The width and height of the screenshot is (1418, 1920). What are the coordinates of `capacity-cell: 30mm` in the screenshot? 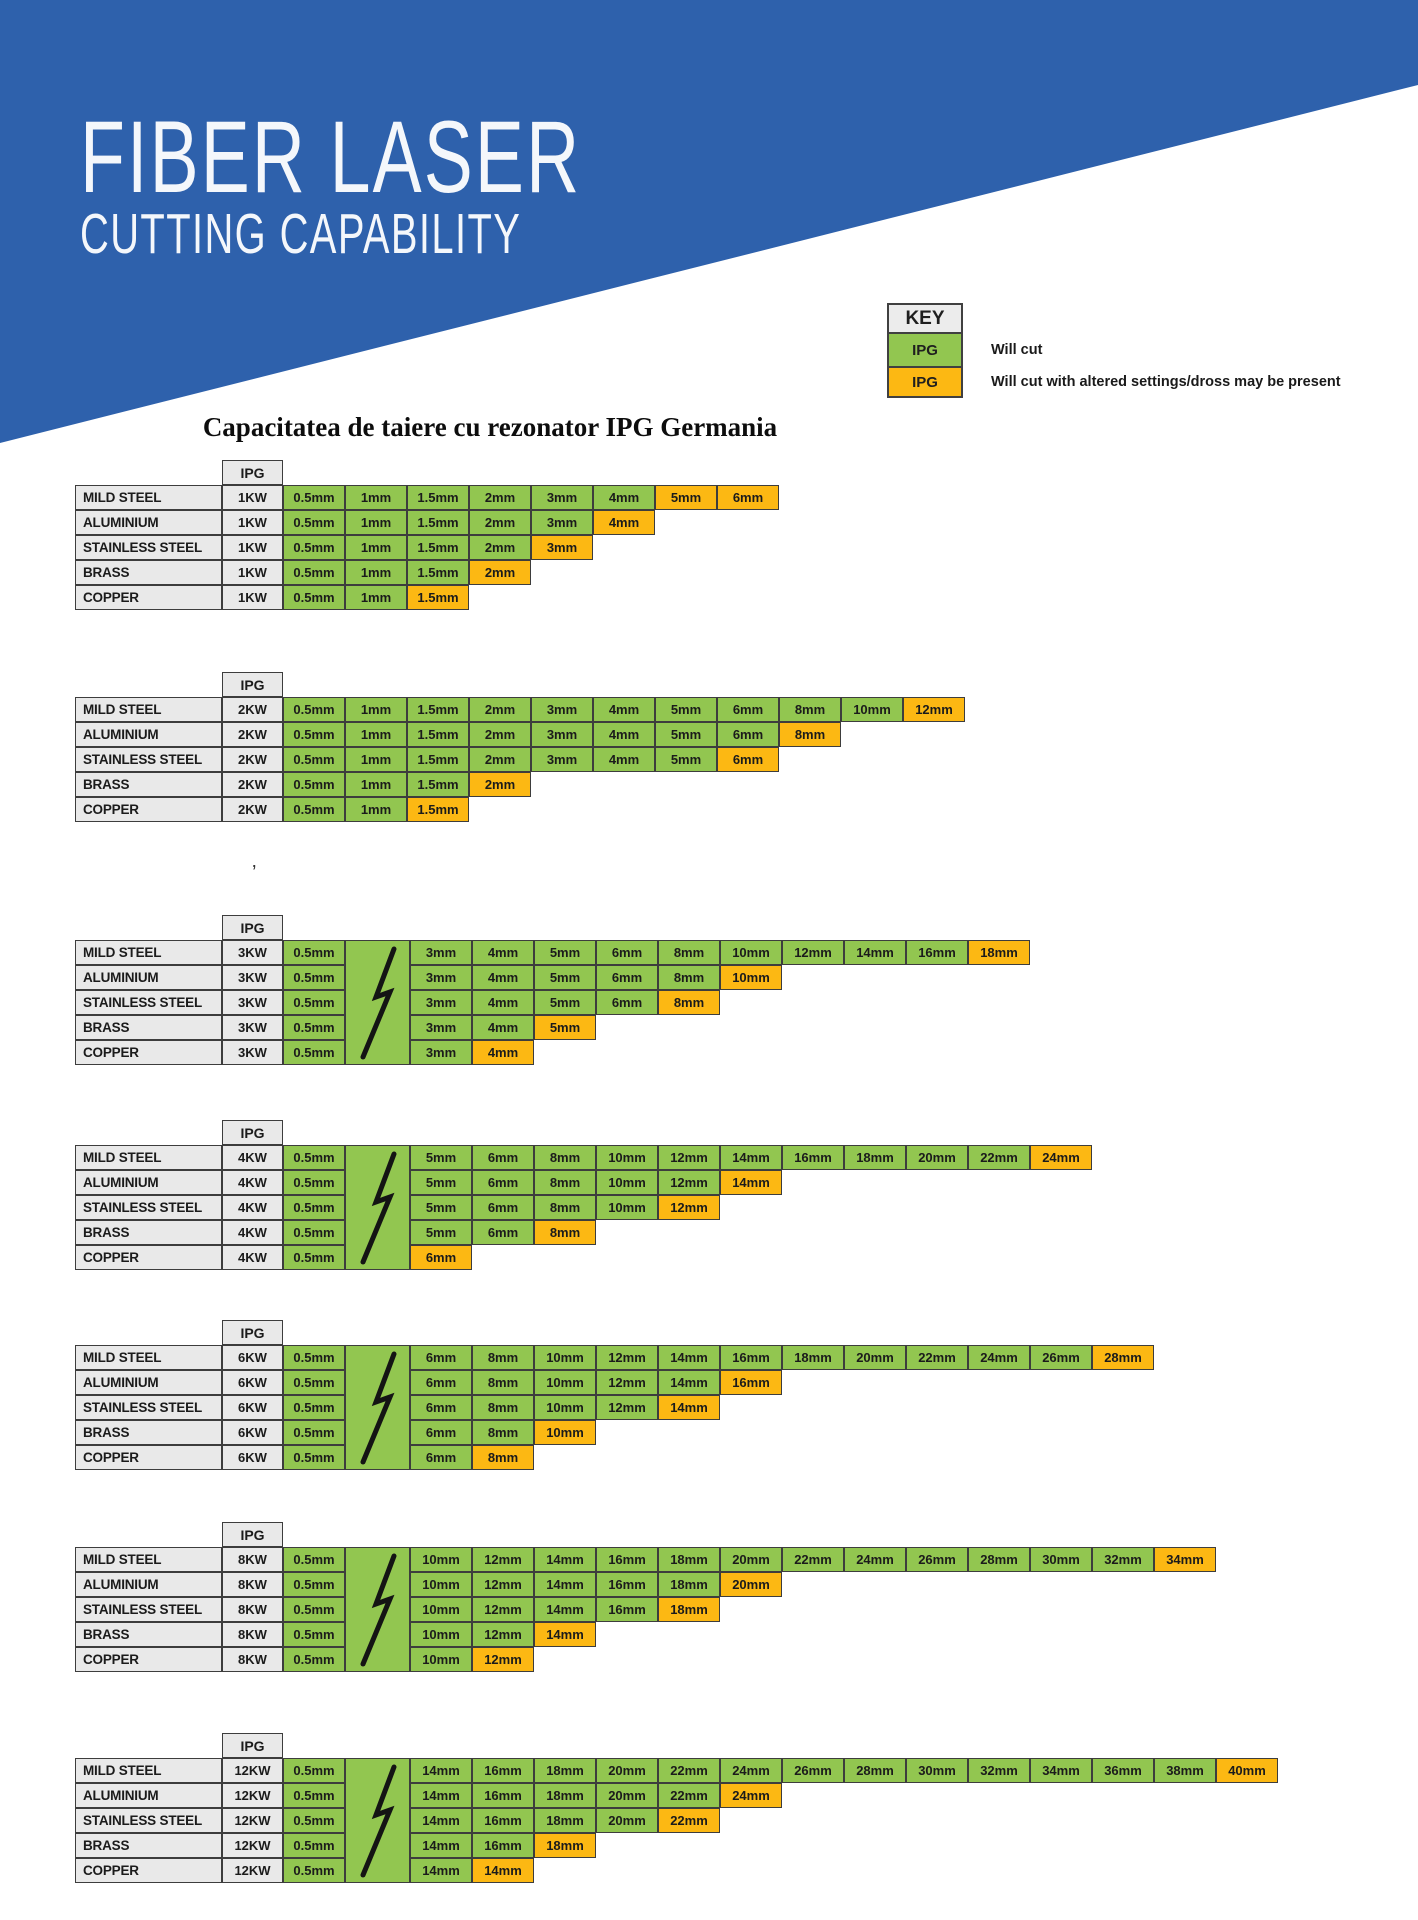 It's located at (1061, 1559).